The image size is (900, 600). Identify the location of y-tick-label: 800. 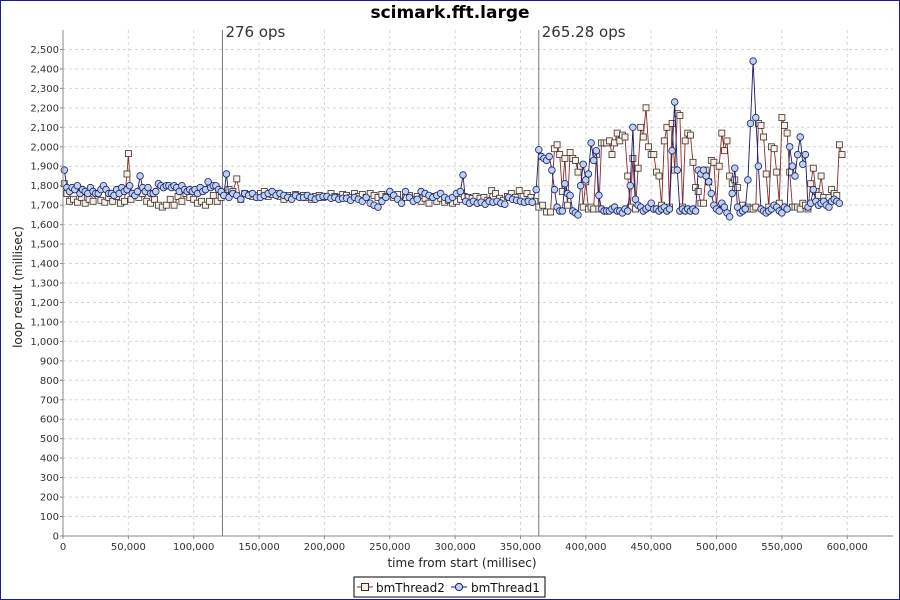
(49, 381).